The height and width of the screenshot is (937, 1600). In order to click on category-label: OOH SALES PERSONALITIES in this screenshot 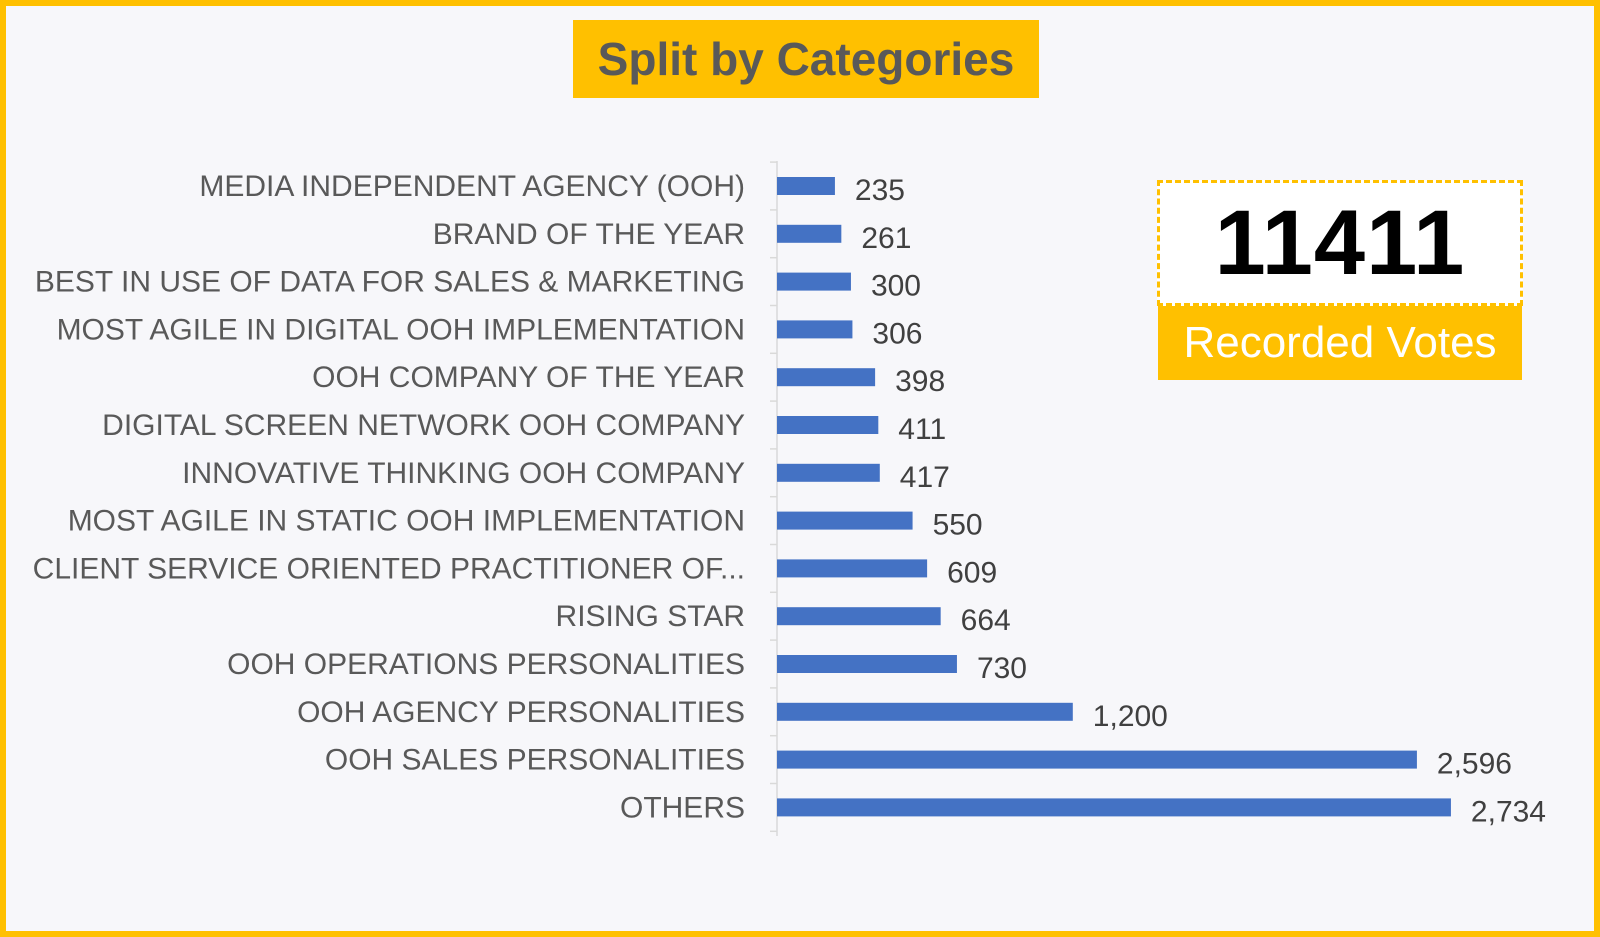, I will do `click(535, 760)`.